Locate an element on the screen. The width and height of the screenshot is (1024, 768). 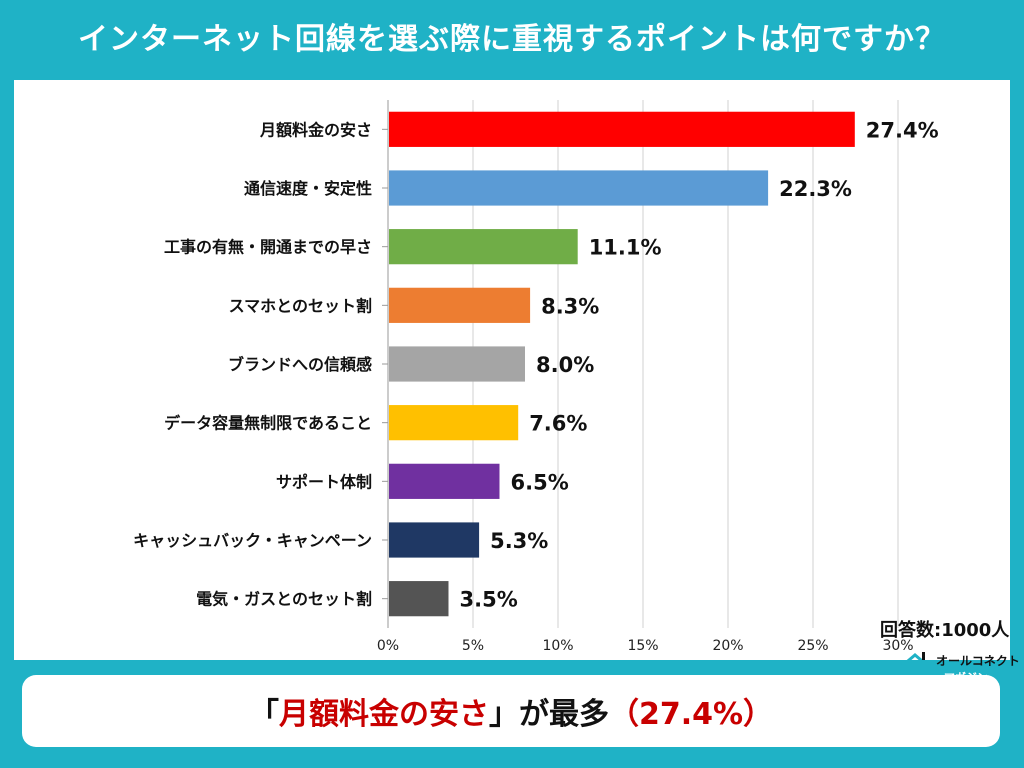
x-tick-label: 0% is located at coordinates (388, 646).